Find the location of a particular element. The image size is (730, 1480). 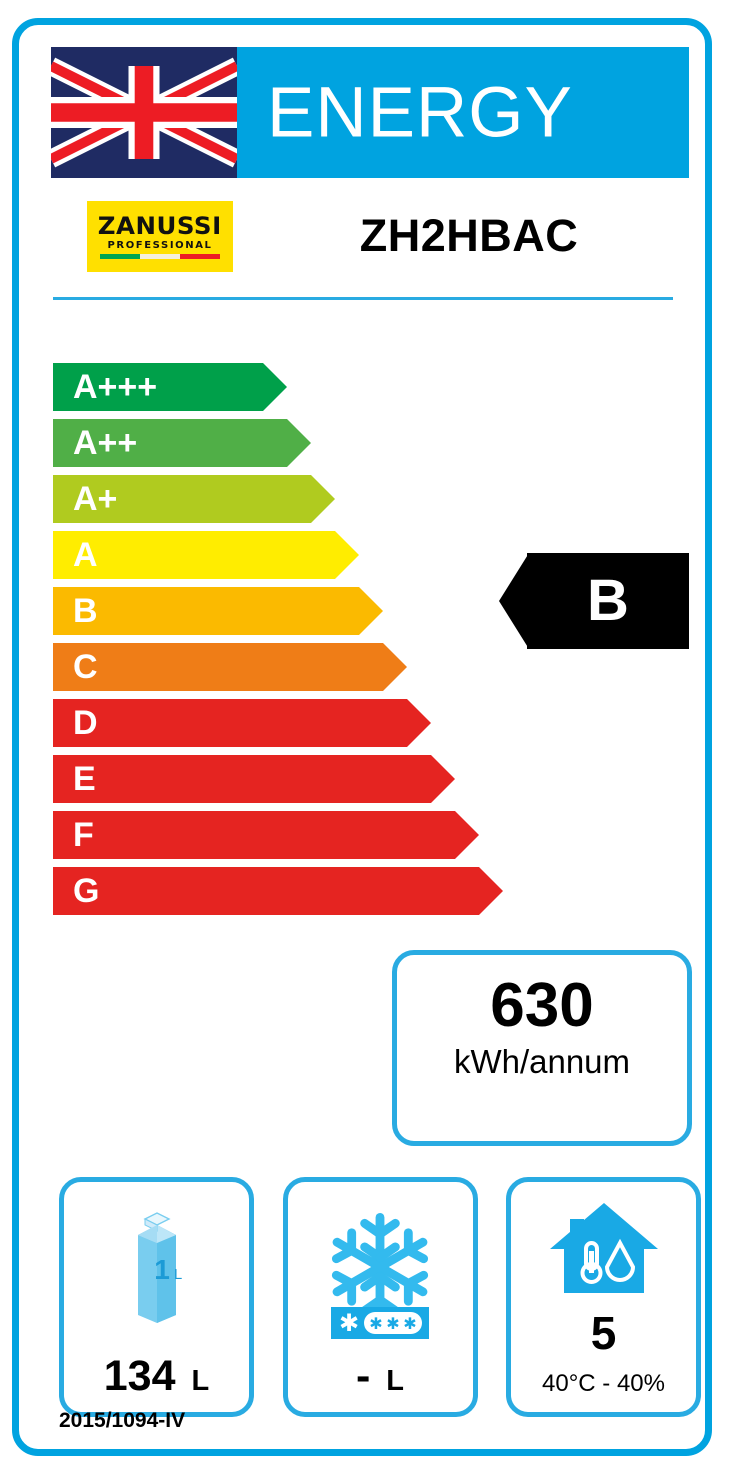

info-boxes: 1 L 134 L is located at coordinates (380, 1297).